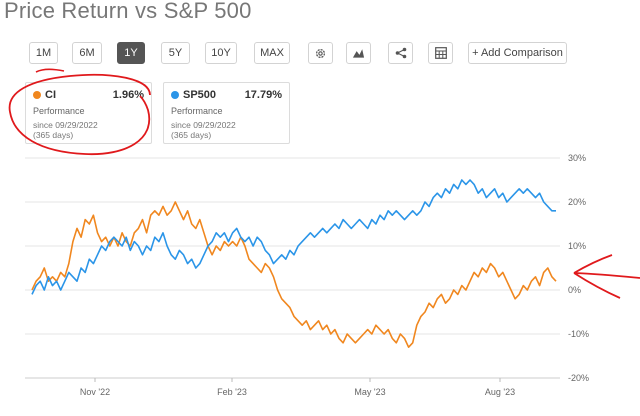 The image size is (640, 416). What do you see at coordinates (577, 158) in the screenshot?
I see `y-tick-label: 30%` at bounding box center [577, 158].